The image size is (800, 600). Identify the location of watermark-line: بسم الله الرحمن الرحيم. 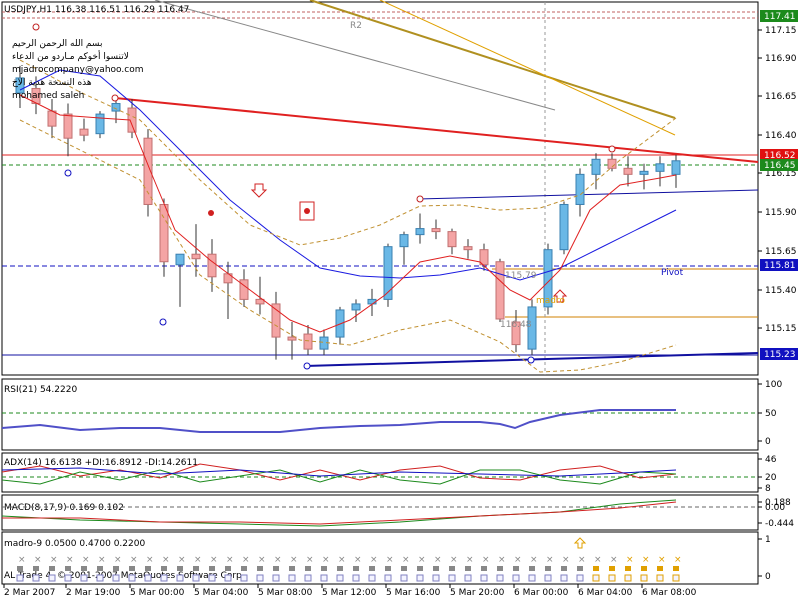
(57, 44).